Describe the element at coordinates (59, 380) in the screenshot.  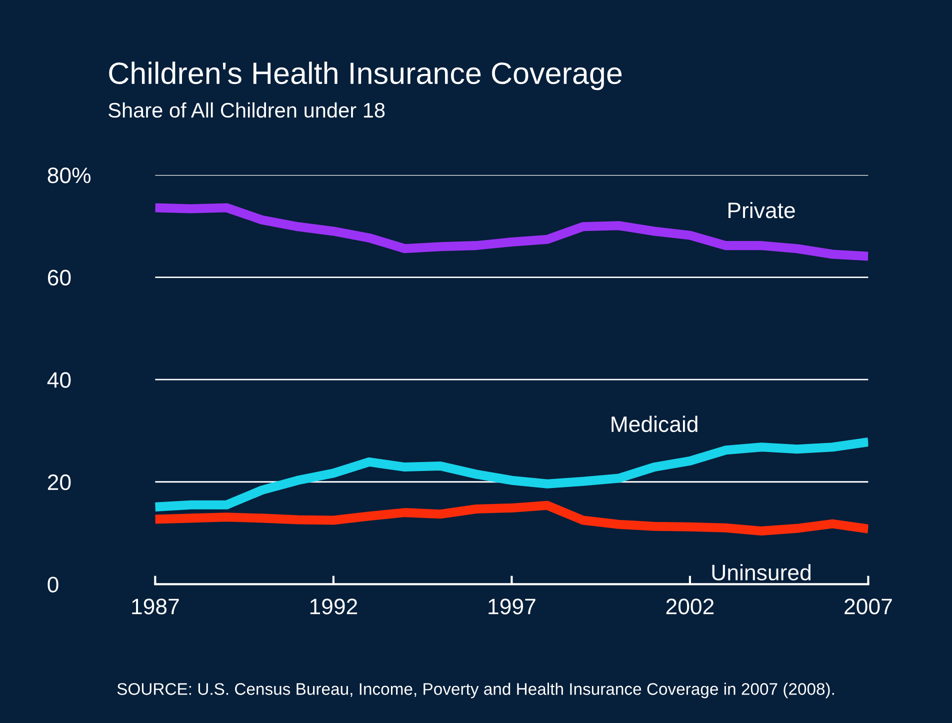
I see `y-tick-label: 40` at that location.